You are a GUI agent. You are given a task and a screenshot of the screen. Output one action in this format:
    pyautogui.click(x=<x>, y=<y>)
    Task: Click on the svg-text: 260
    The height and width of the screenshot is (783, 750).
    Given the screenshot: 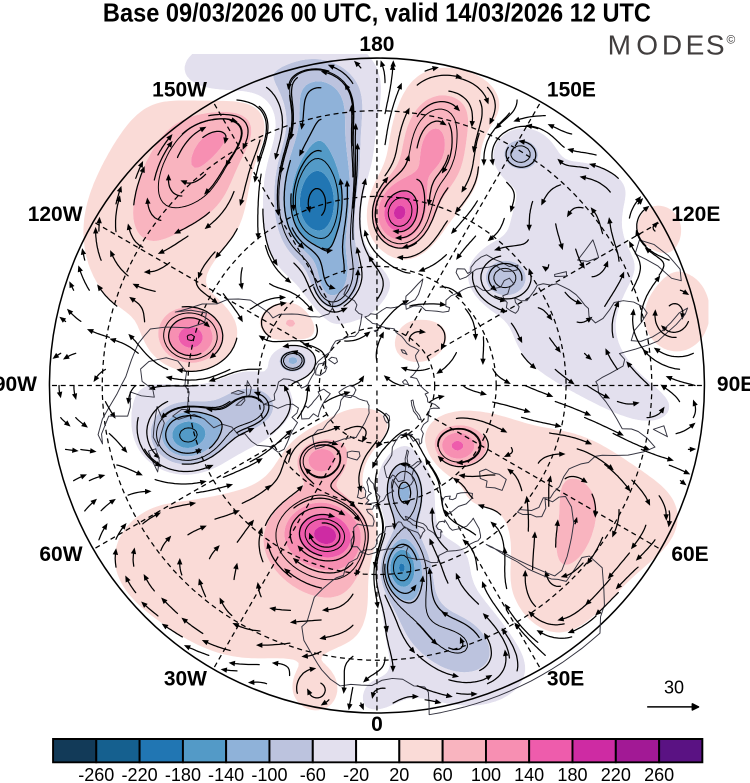 What is the action you would take?
    pyautogui.click(x=659, y=774)
    